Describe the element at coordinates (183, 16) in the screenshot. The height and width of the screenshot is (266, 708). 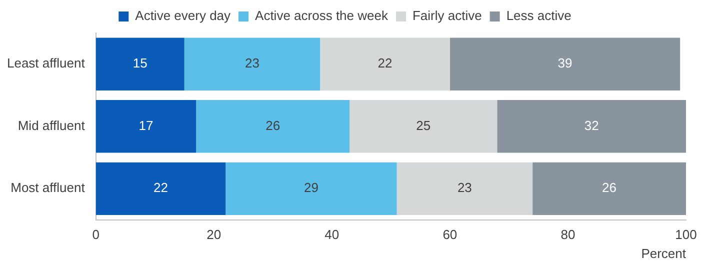
I see `legend-label: Active every day` at that location.